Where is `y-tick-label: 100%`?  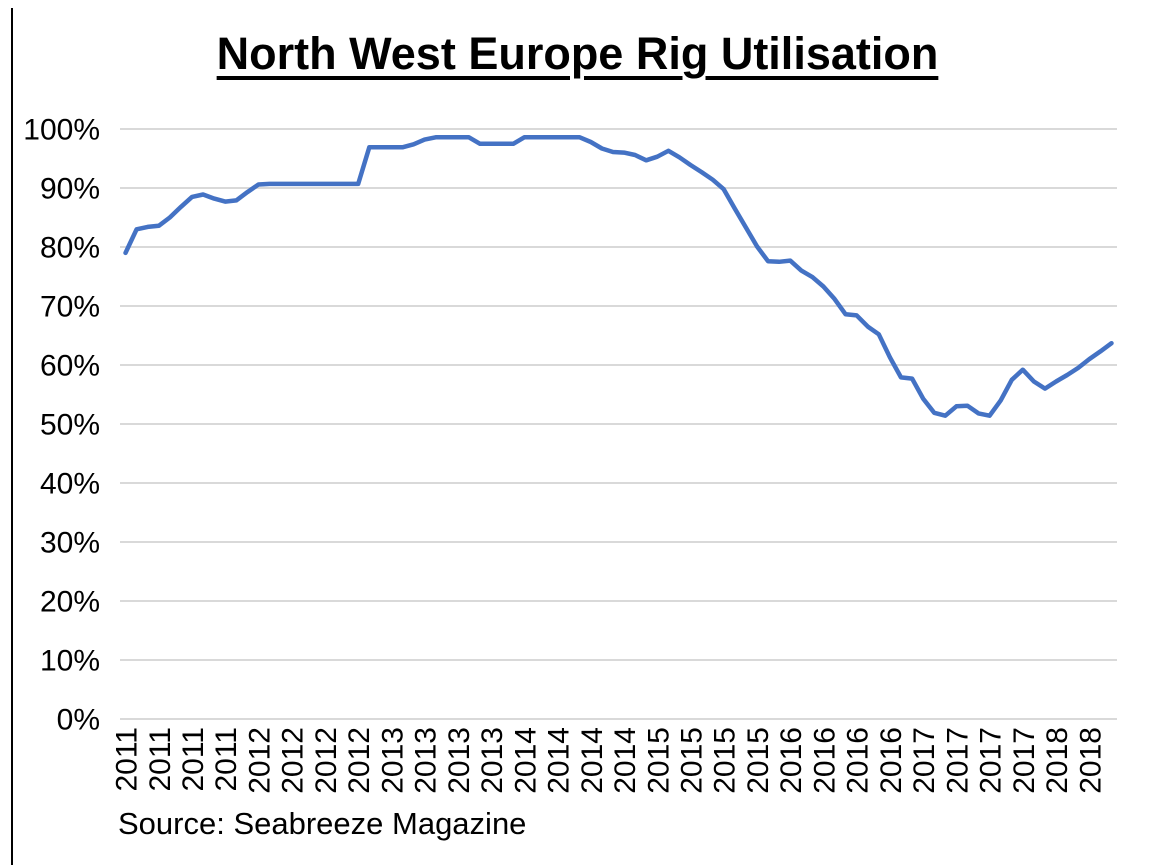
y-tick-label: 100% is located at coordinates (61, 130).